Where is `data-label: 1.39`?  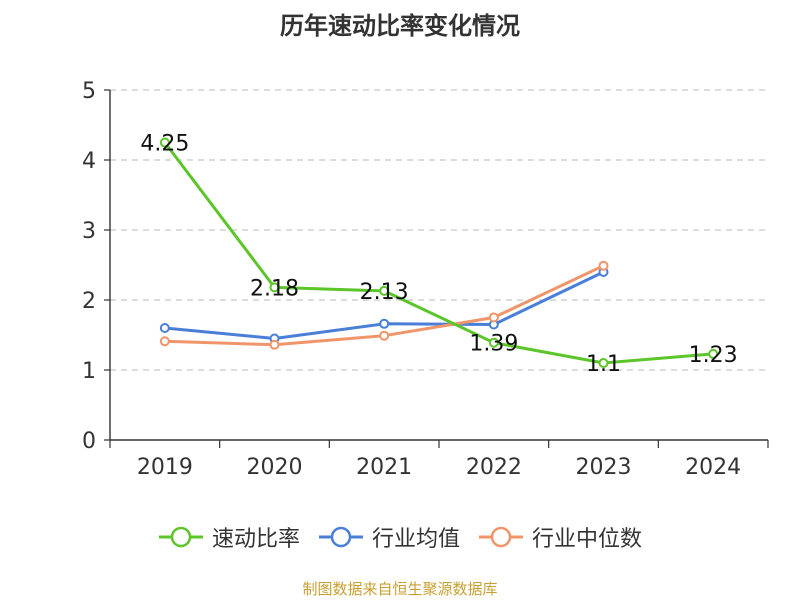
data-label: 1.39 is located at coordinates (493, 344).